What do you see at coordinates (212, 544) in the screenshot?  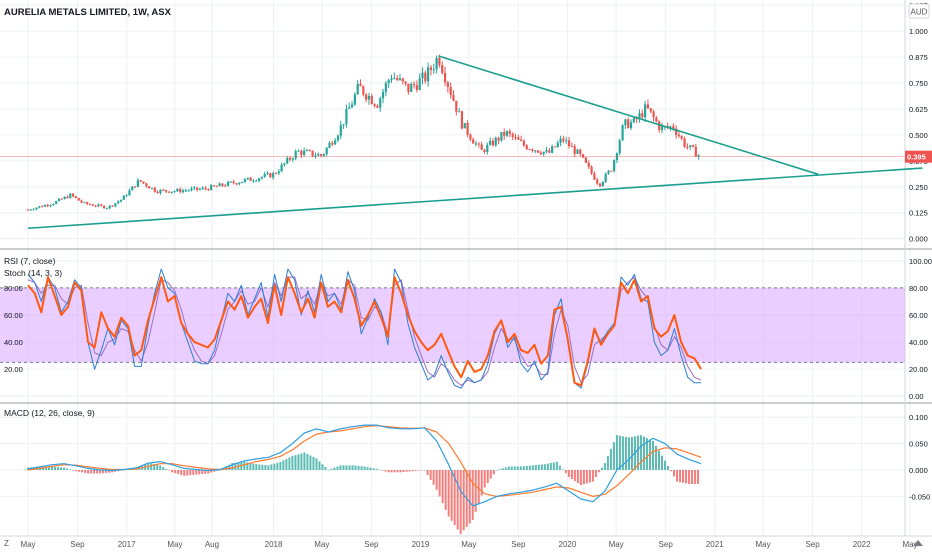 I see `time-tick-label: Aug` at bounding box center [212, 544].